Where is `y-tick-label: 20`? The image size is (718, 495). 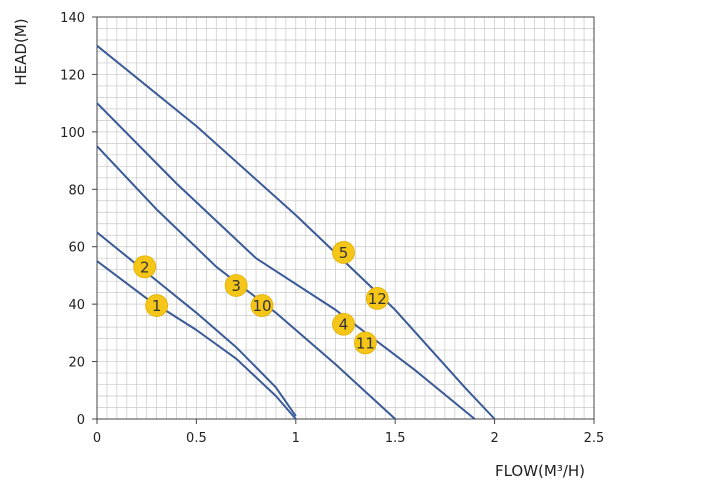 y-tick-label: 20 is located at coordinates (76, 363).